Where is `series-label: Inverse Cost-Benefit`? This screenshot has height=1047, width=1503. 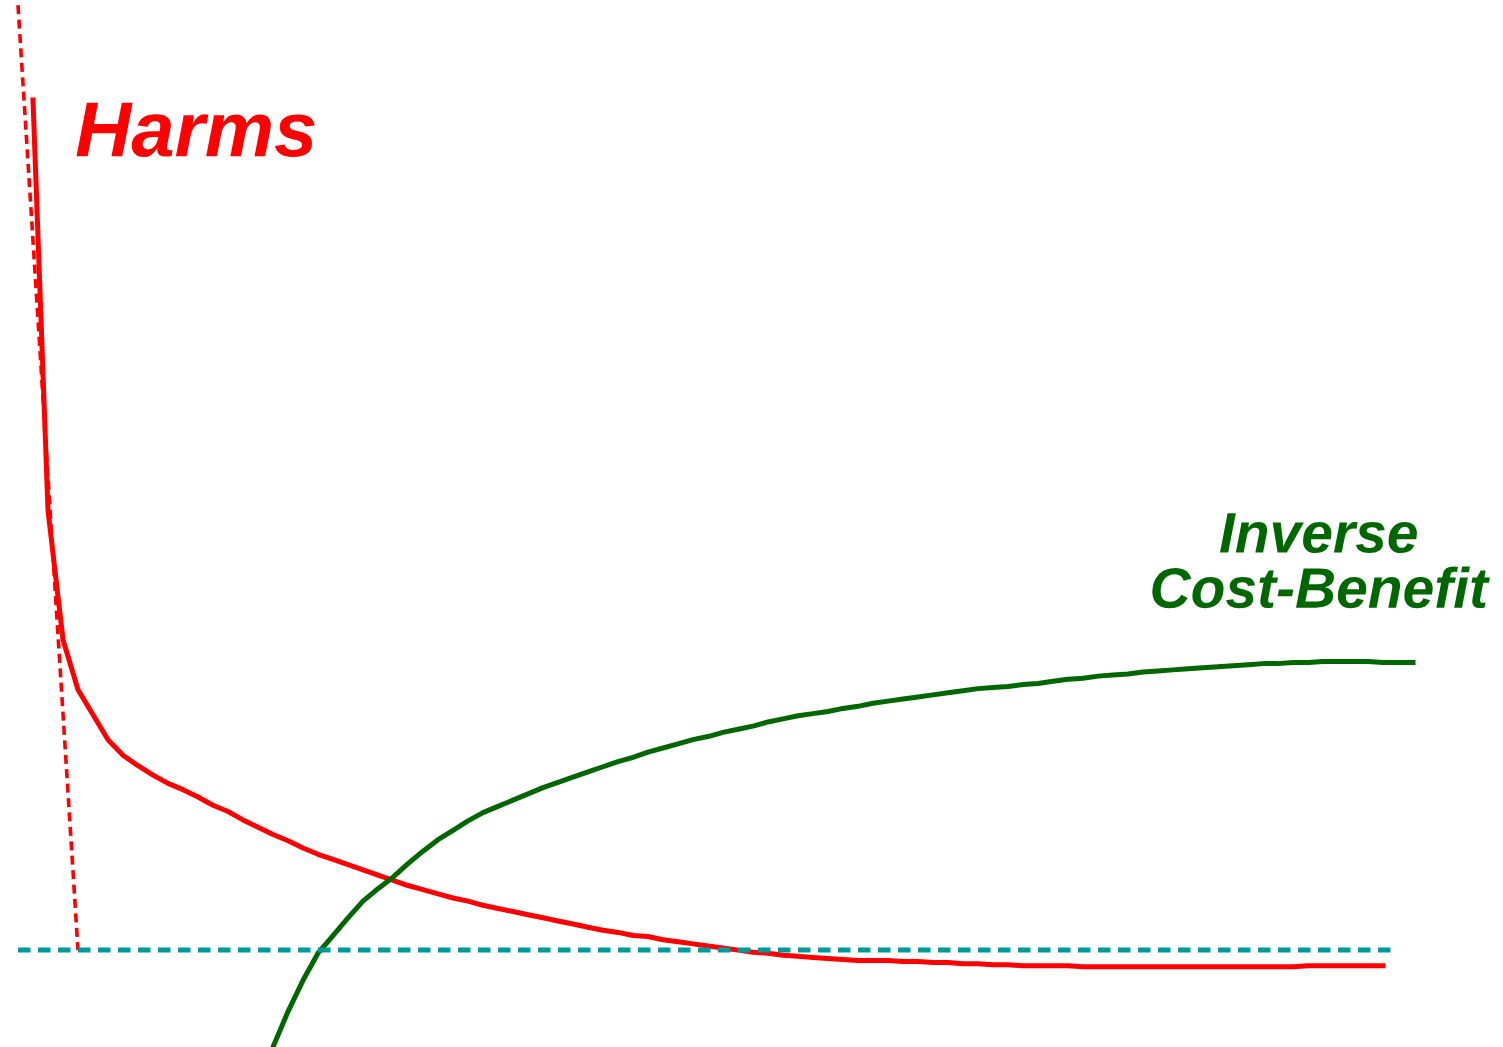
series-label: Inverse Cost-Benefit is located at coordinates (1321, 561).